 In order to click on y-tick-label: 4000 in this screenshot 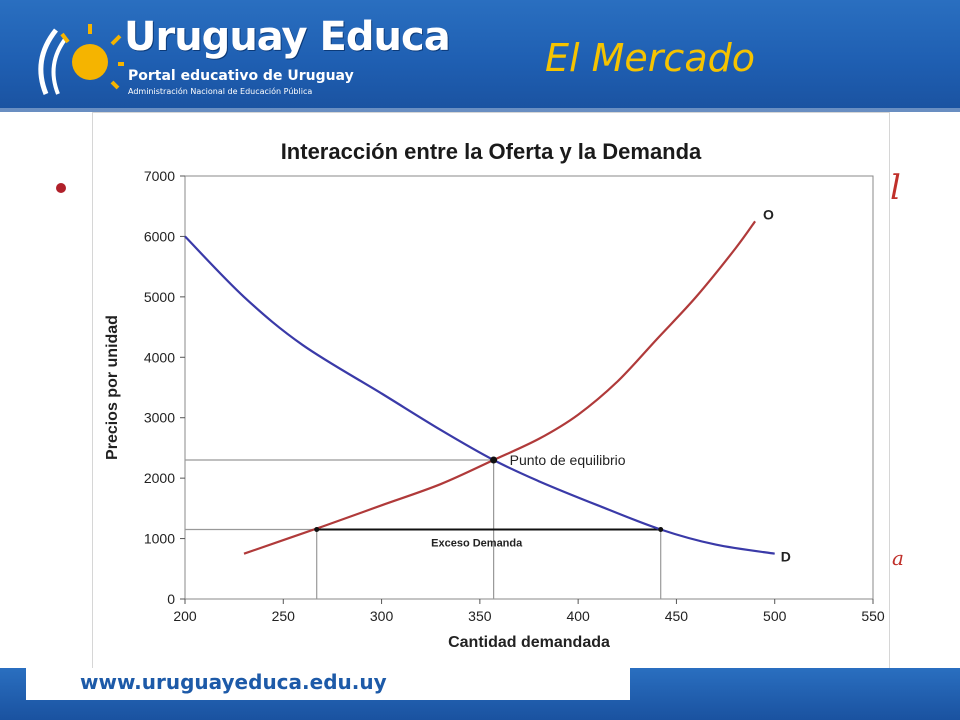, I will do `click(159, 357)`.